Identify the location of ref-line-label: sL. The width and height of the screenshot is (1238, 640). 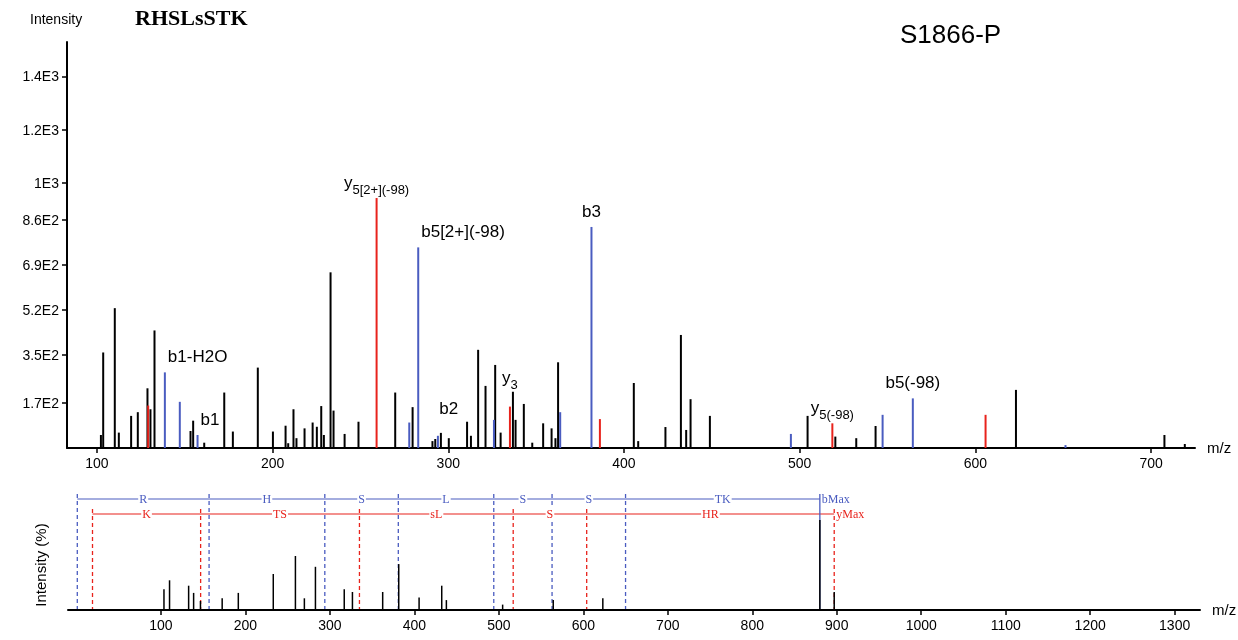
(436, 514).